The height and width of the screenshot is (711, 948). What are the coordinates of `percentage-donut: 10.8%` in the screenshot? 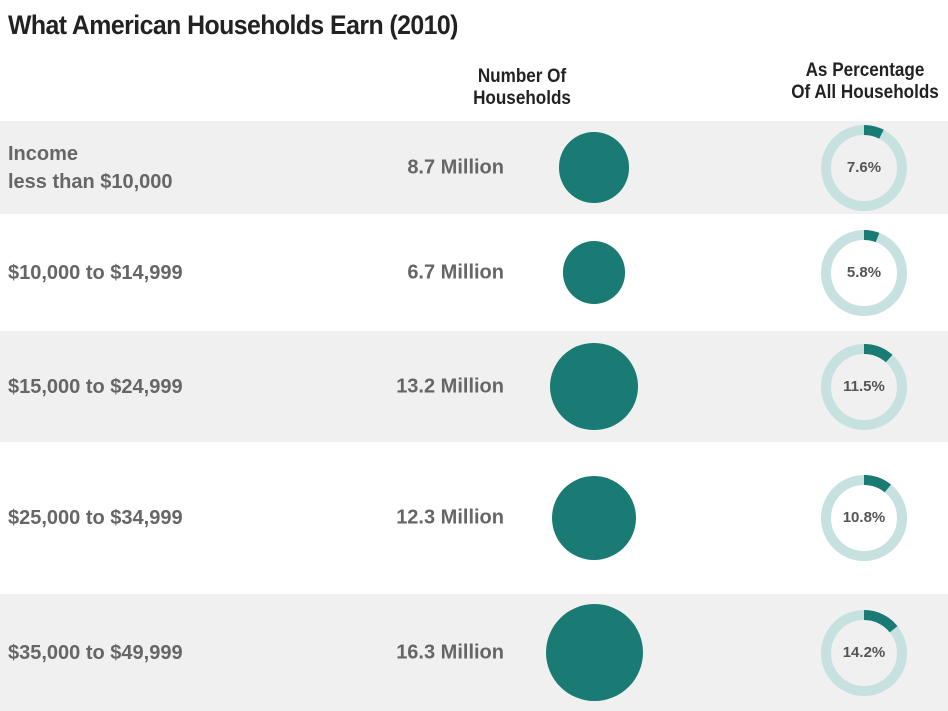 It's located at (864, 518).